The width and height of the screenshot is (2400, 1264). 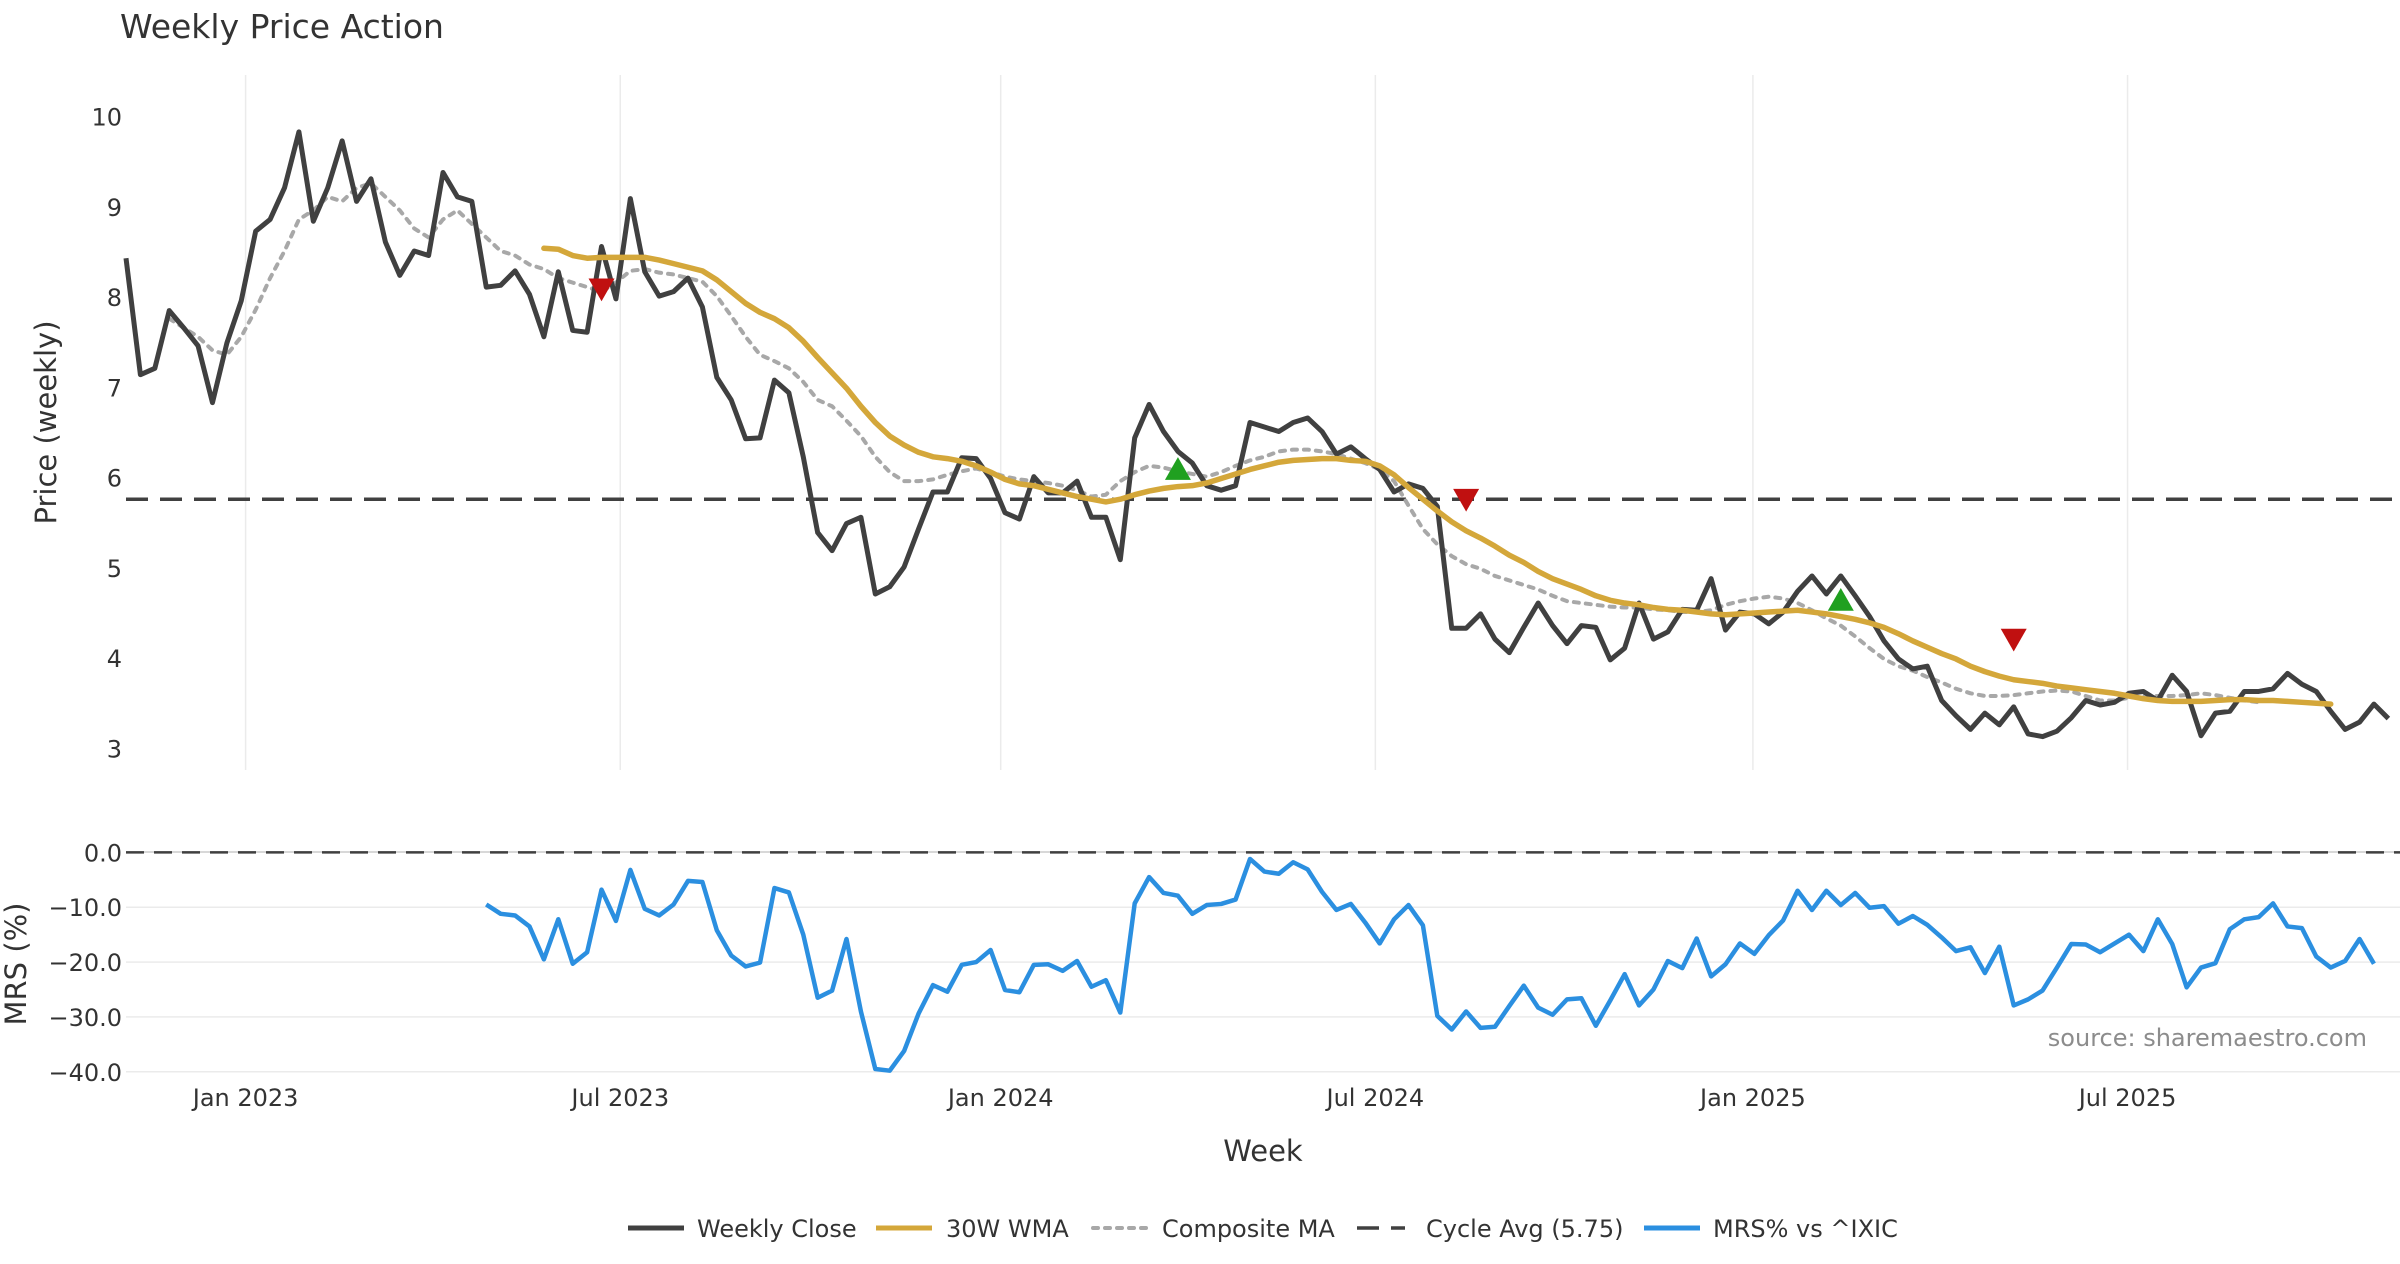 What do you see at coordinates (85, 1073) in the screenshot?
I see `mrs-ytick-label-4: −40.0` at bounding box center [85, 1073].